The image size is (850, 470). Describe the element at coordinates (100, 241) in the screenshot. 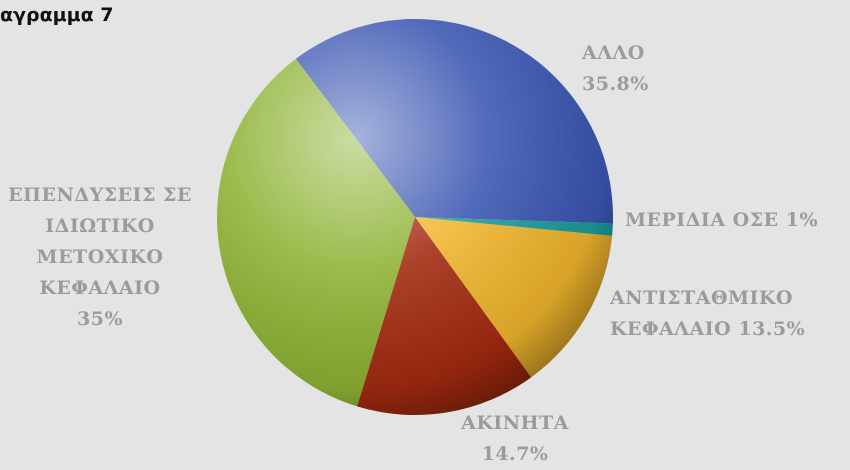

I see `category-label: ΕΠΕΝΔΥΣΕΙΣ ΣΕ ΙΔΙΩΤΙΚΟ ΜΕΤΟΧΙΚΟ ΚΕΦΑΛΑΙΟ` at that location.